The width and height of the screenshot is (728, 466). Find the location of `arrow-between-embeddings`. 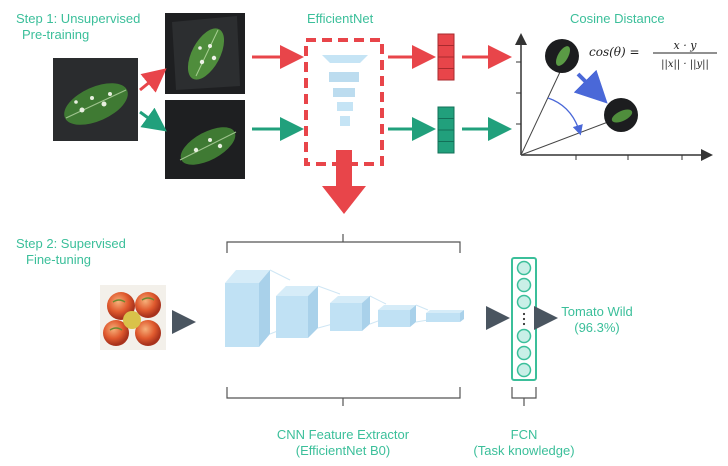

arrow-between-embeddings is located at coordinates (590, 86).